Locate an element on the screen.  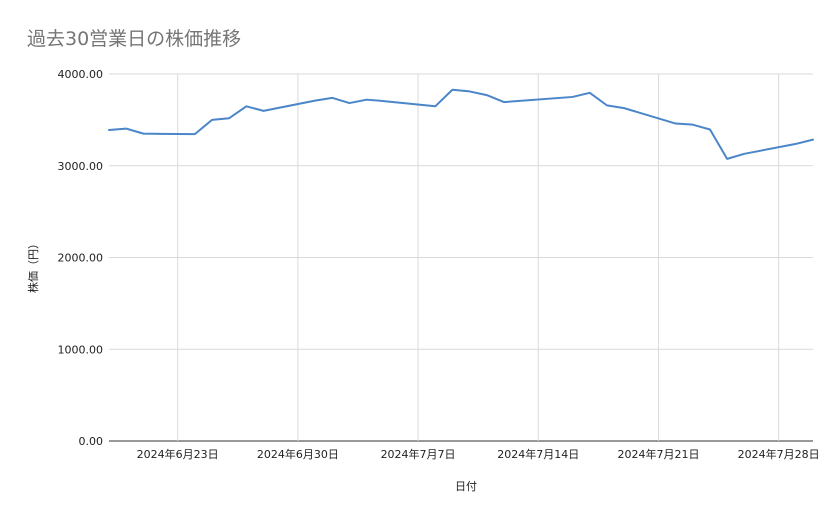
x-tick-label: 2024年6月30日 is located at coordinates (298, 454).